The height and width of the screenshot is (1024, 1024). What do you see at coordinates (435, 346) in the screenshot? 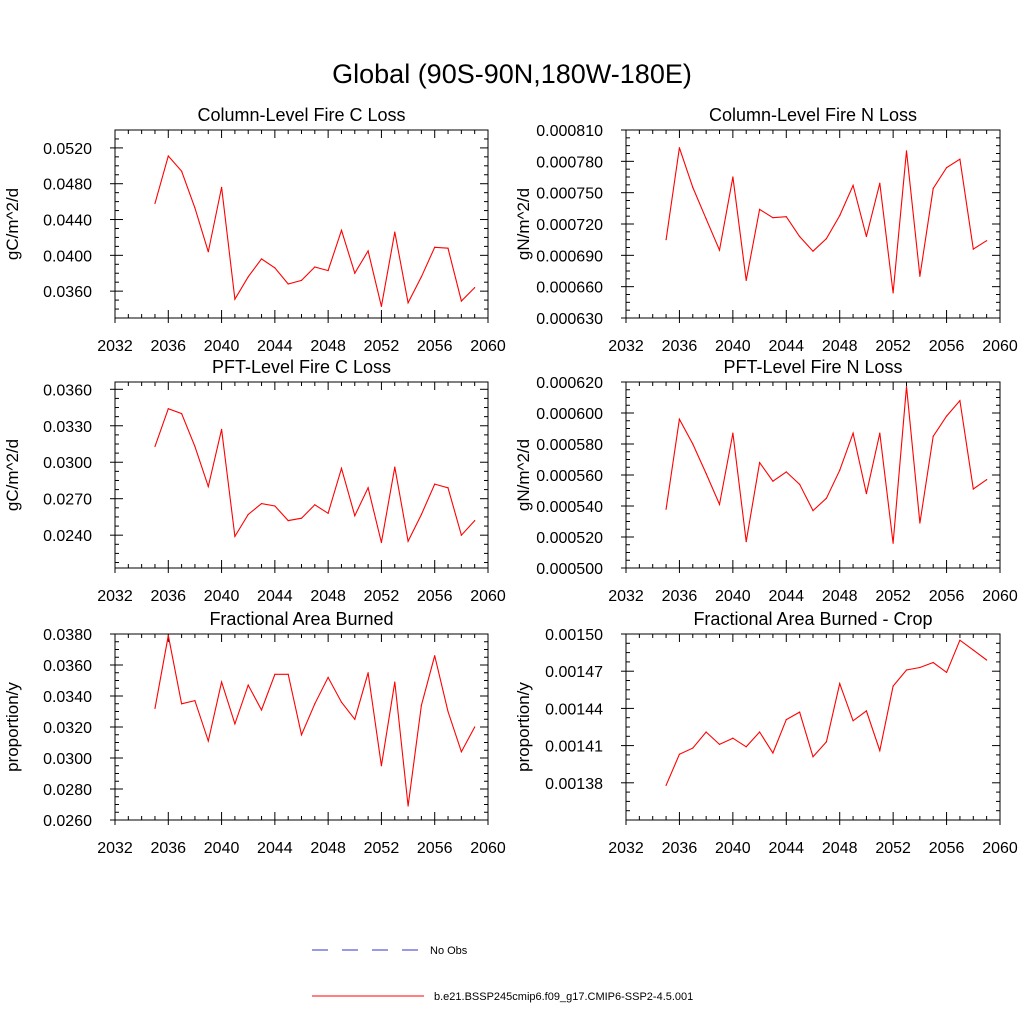
I see `x-tick-label: 2056` at bounding box center [435, 346].